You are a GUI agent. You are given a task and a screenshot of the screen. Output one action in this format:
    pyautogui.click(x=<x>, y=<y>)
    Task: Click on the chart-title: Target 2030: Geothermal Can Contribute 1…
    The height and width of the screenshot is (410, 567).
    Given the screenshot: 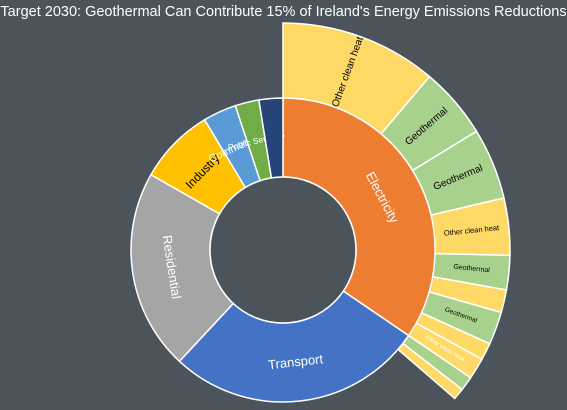 What is the action you would take?
    pyautogui.click(x=283, y=12)
    